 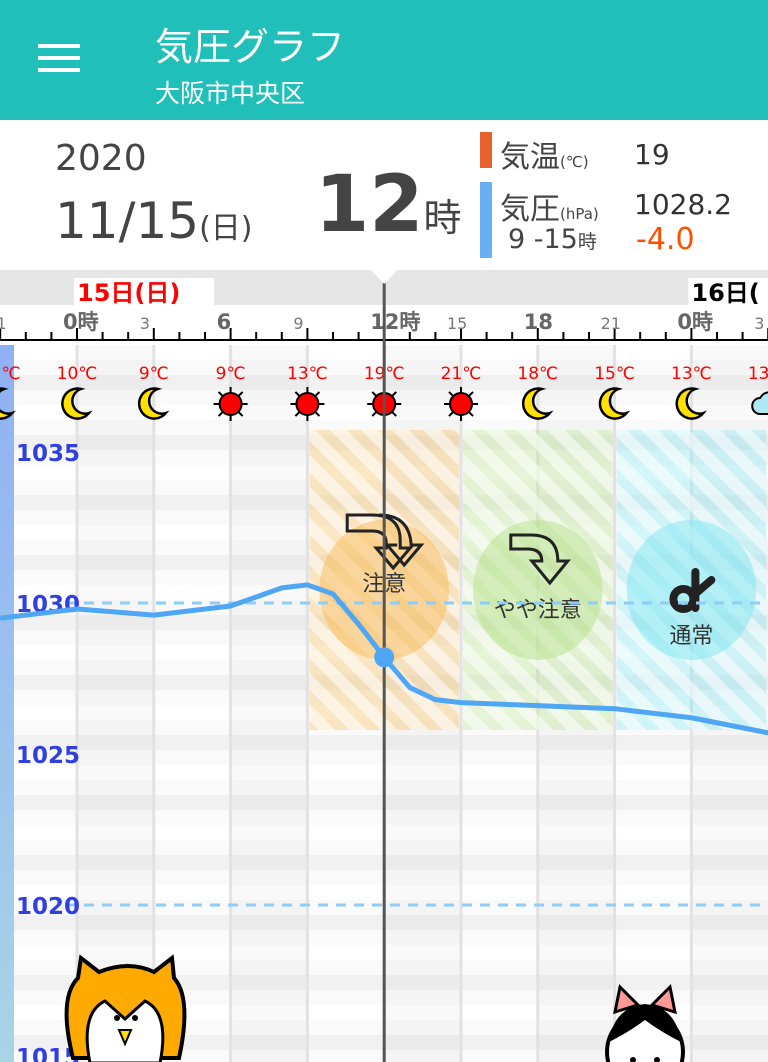 I want to click on pressure-label-text: 気圧, so click(x=530, y=209).